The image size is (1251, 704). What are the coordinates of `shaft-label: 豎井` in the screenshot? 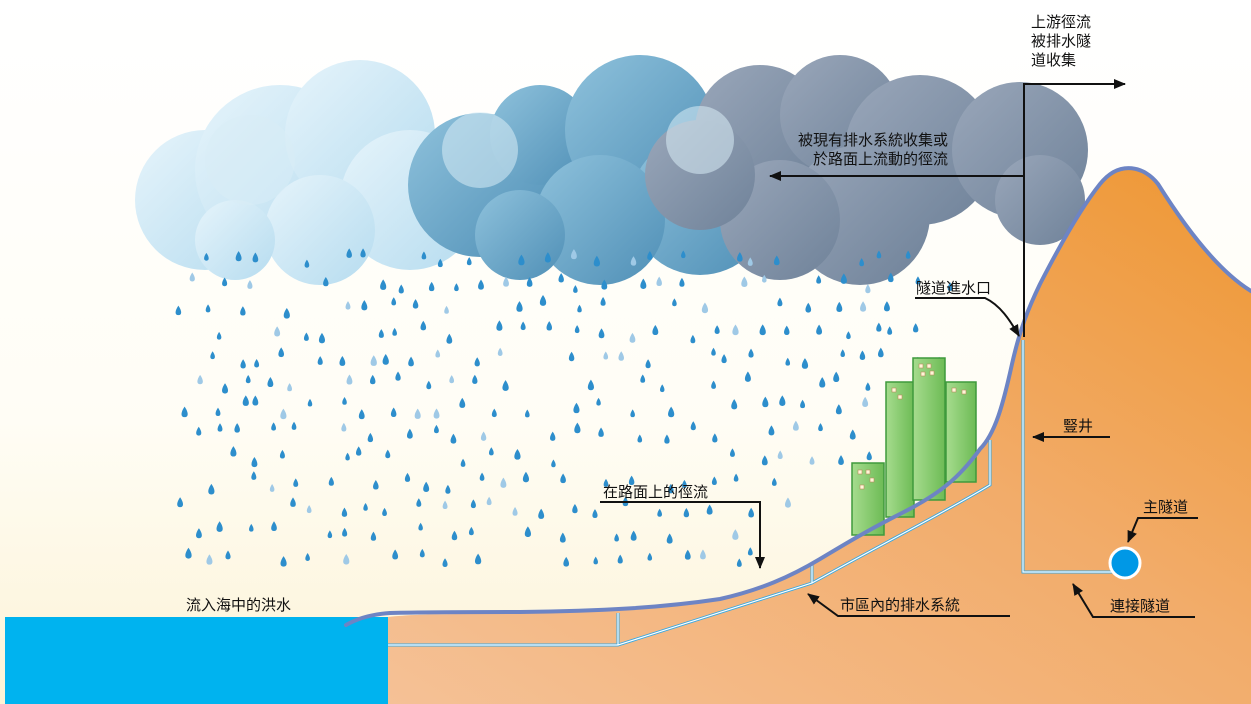 It's located at (1078, 426).